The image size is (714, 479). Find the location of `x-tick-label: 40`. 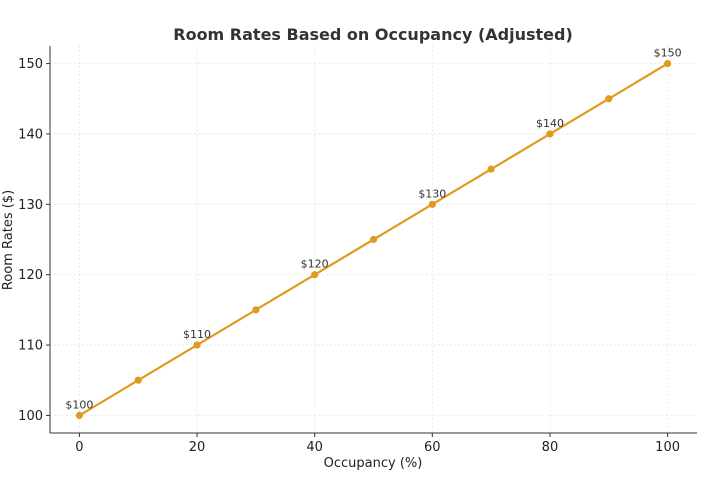

x-tick-label: 40 is located at coordinates (314, 447).